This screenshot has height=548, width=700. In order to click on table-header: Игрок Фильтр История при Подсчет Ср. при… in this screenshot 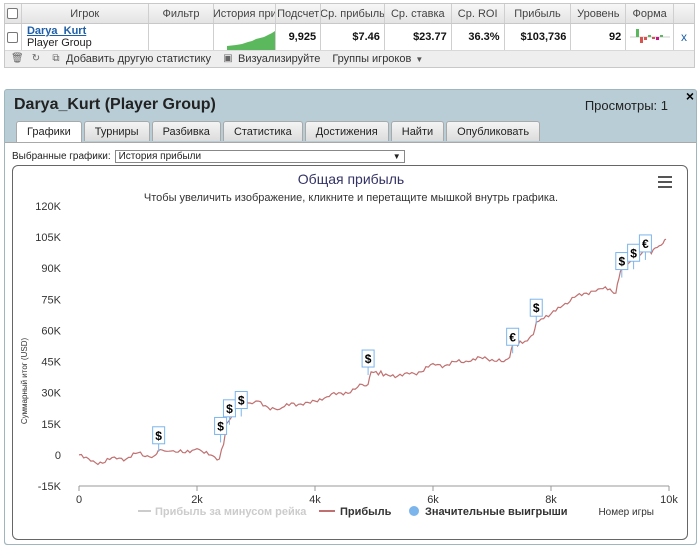, I will do `click(349, 14)`.